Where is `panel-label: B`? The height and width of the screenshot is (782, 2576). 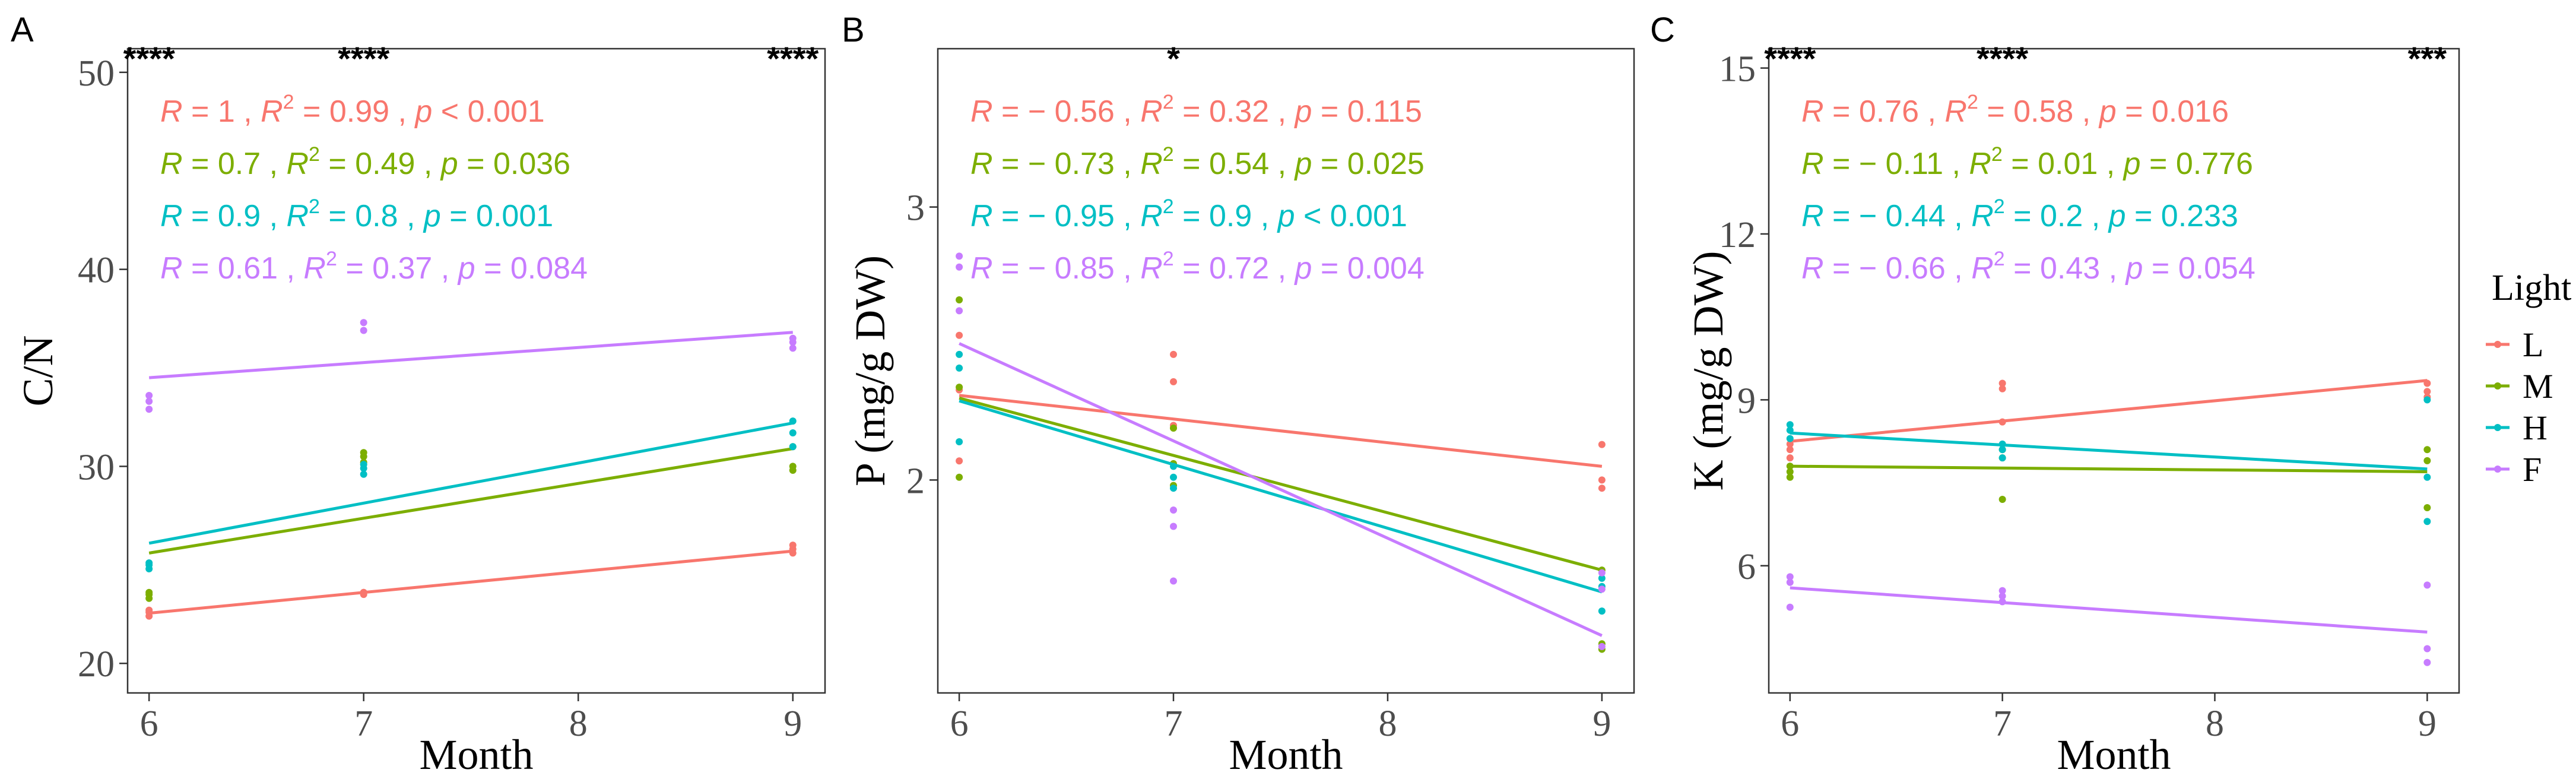 panel-label: B is located at coordinates (853, 30).